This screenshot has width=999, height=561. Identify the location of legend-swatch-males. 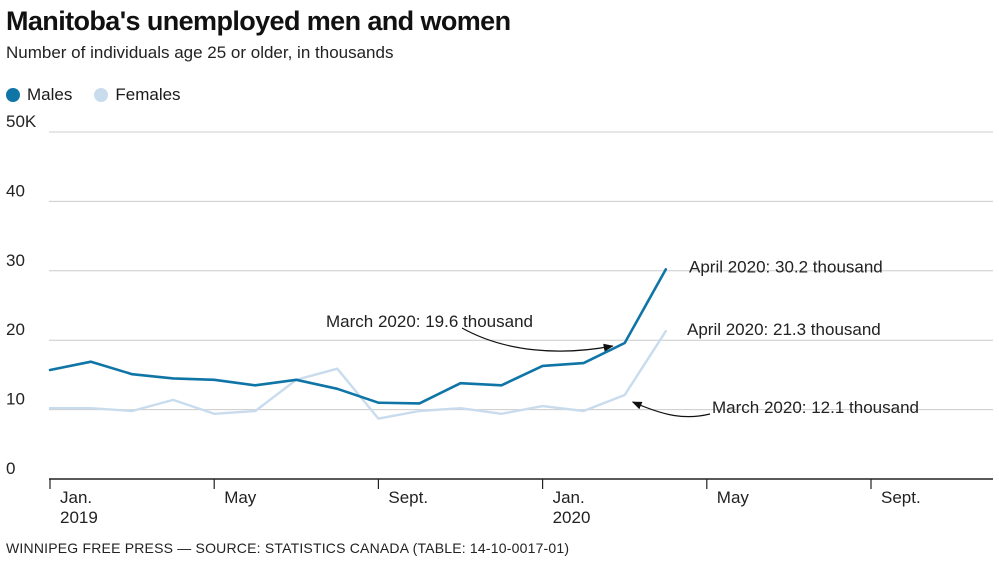
(13, 95).